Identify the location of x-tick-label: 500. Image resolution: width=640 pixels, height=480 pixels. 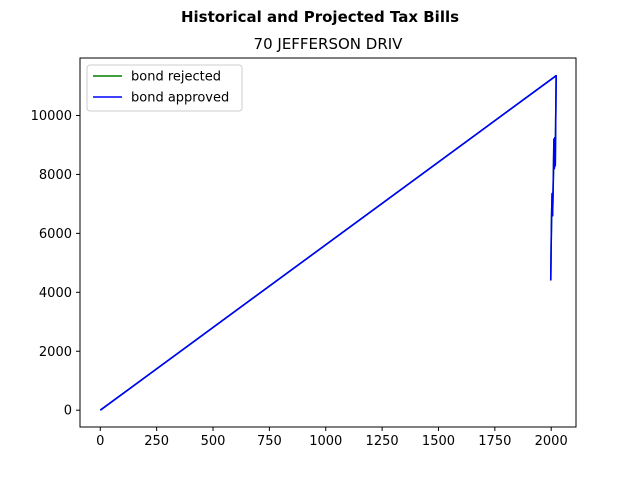
(213, 441).